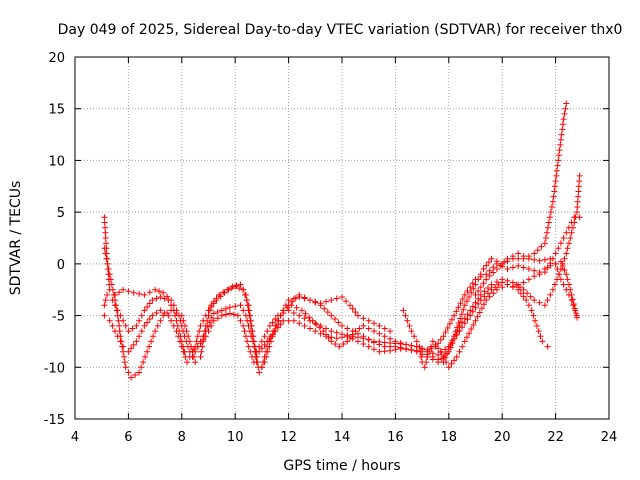  Describe the element at coordinates (341, 466) in the screenshot. I see `x-axis-label: GPS time / hours` at that location.